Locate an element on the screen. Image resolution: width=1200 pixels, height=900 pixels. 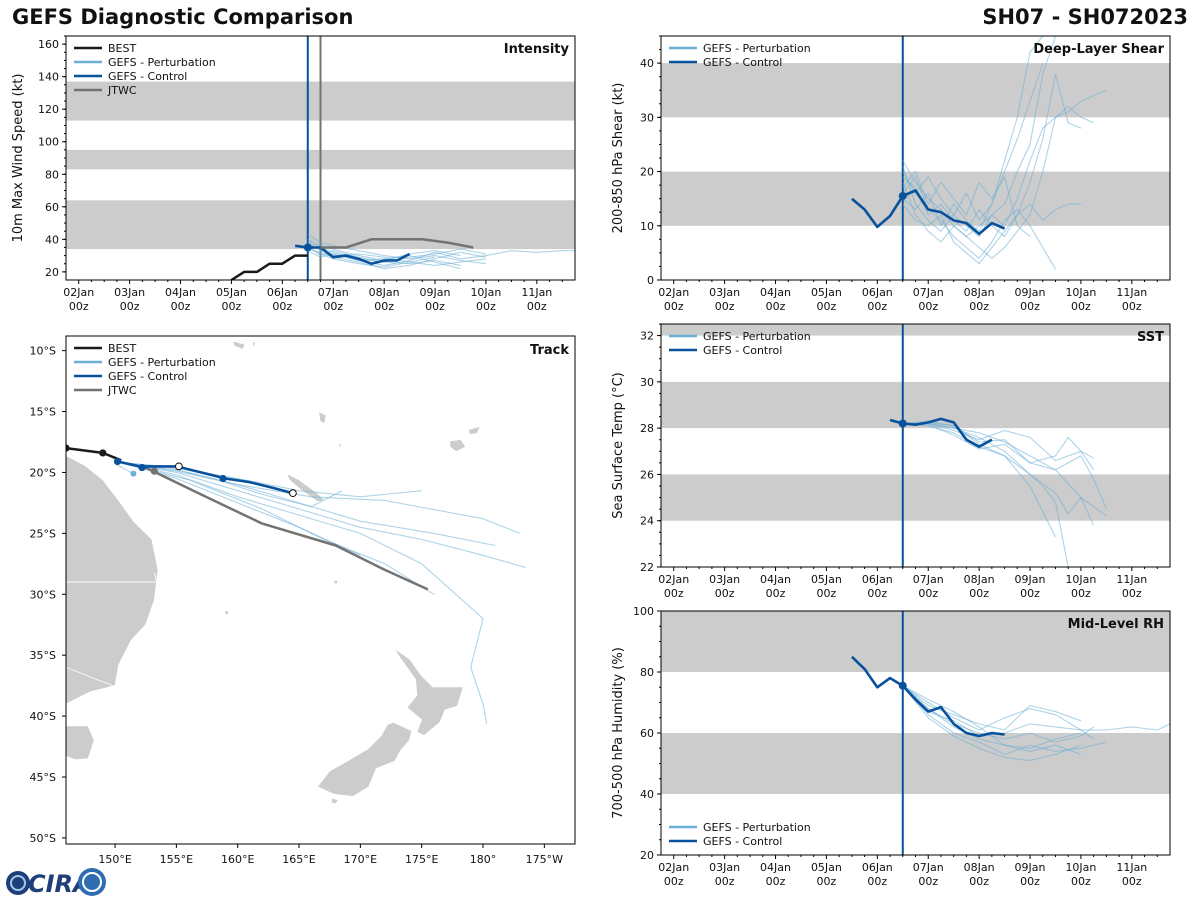
legend-label: BEST is located at coordinates (122, 48).